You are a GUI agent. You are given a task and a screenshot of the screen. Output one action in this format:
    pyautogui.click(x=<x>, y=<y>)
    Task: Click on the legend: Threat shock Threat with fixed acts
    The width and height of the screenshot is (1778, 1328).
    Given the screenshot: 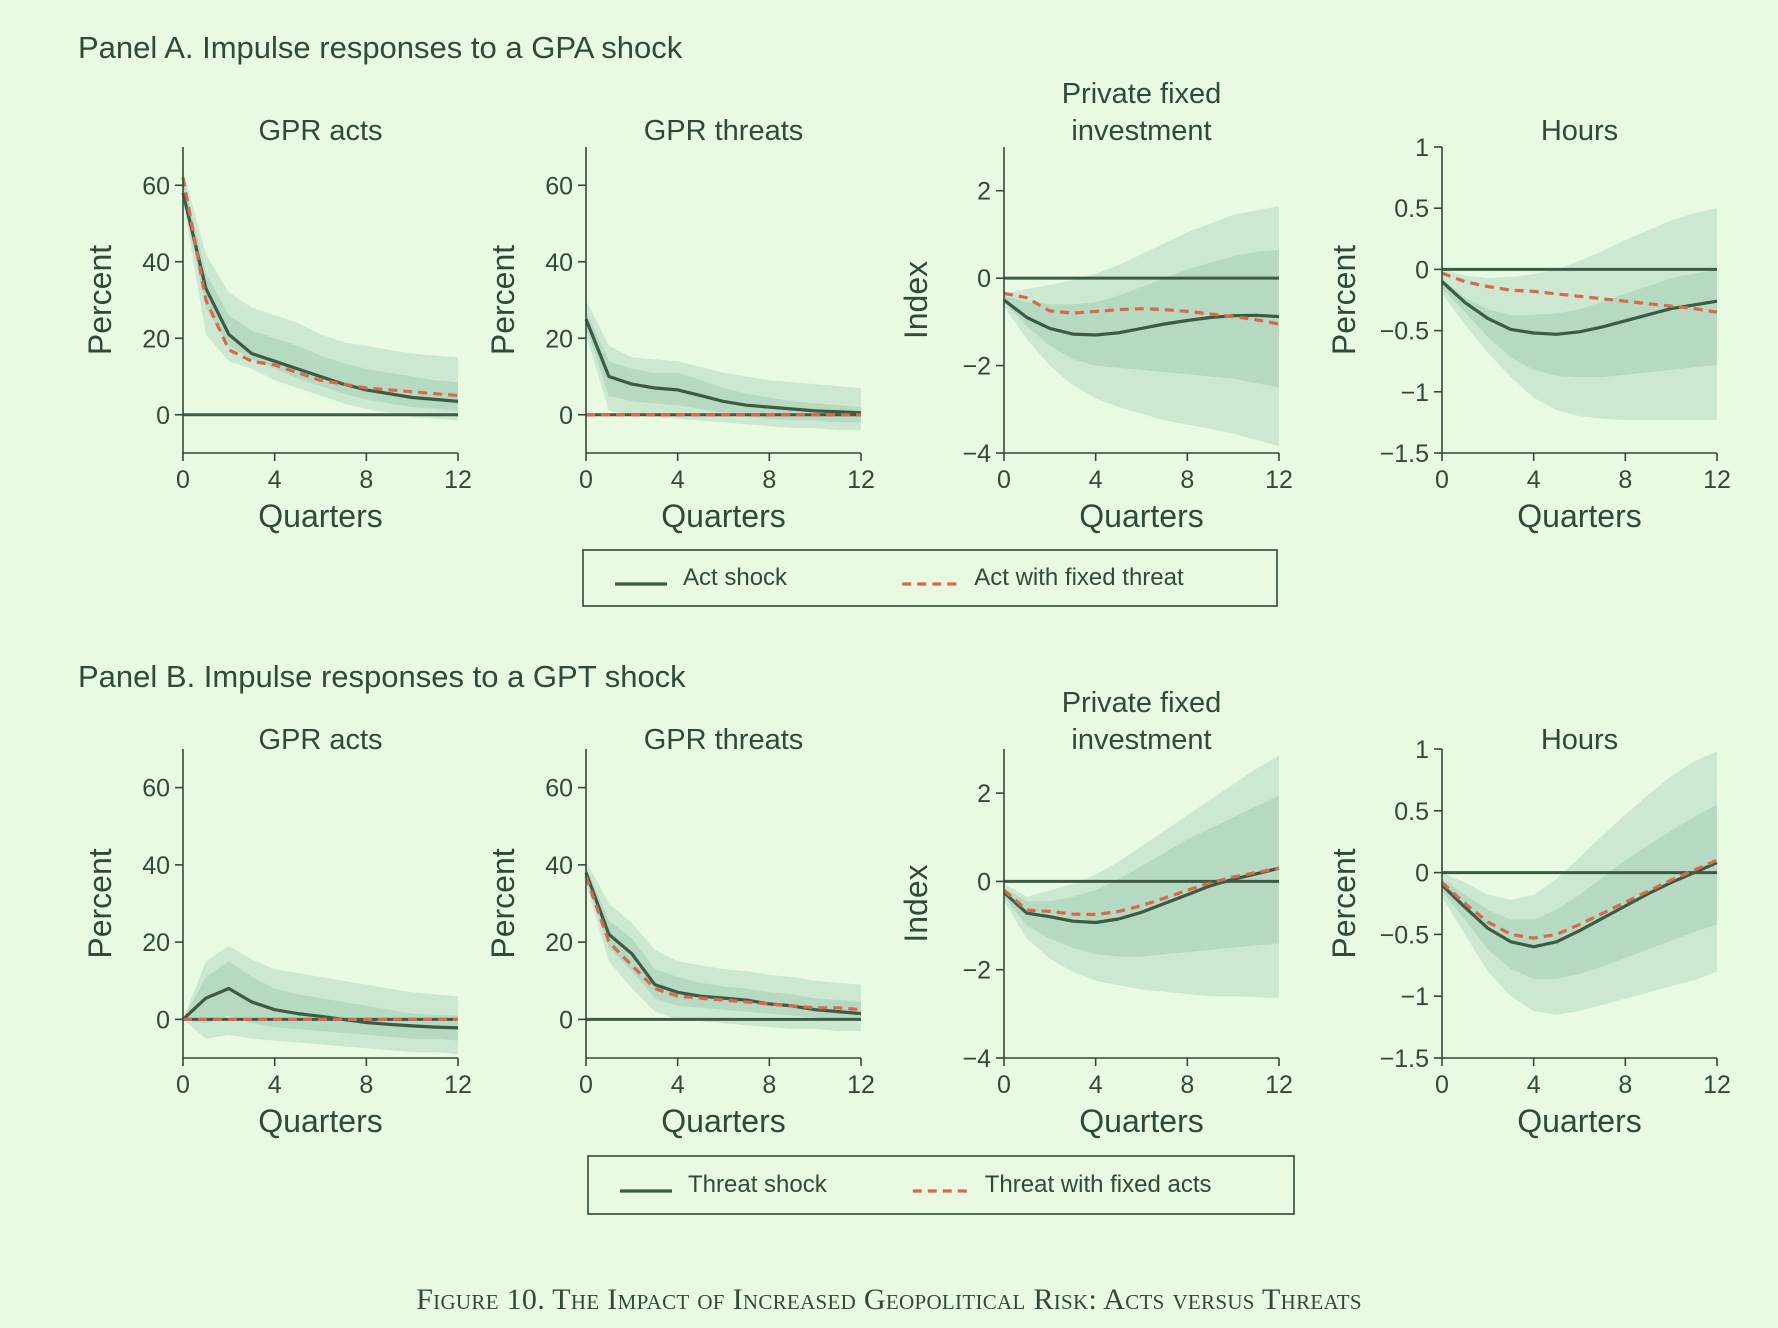 What is the action you would take?
    pyautogui.click(x=941, y=1185)
    